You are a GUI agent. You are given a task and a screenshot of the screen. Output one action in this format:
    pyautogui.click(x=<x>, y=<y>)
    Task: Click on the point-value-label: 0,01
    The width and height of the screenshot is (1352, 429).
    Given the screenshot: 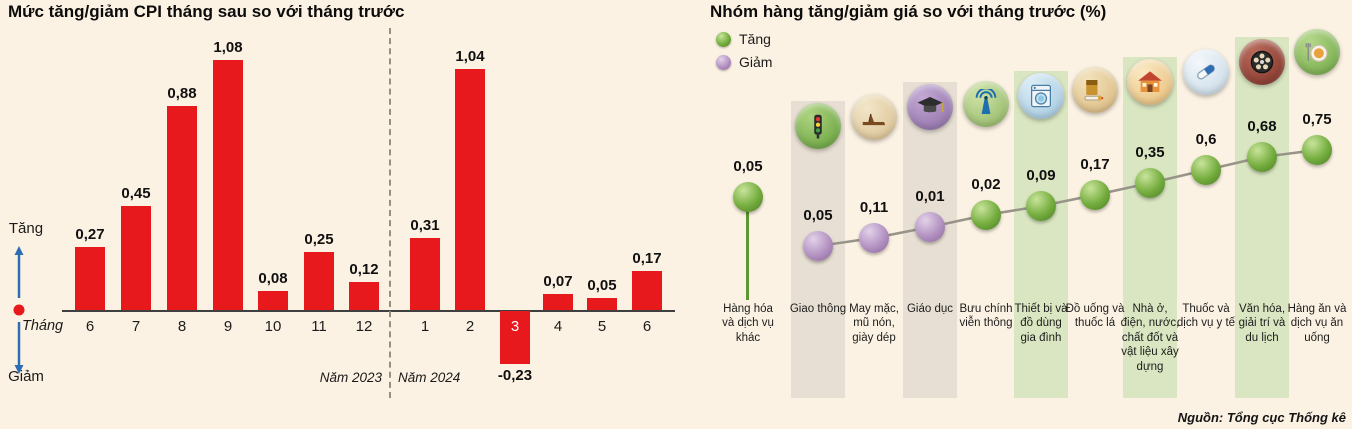 What is the action you would take?
    pyautogui.click(x=930, y=196)
    